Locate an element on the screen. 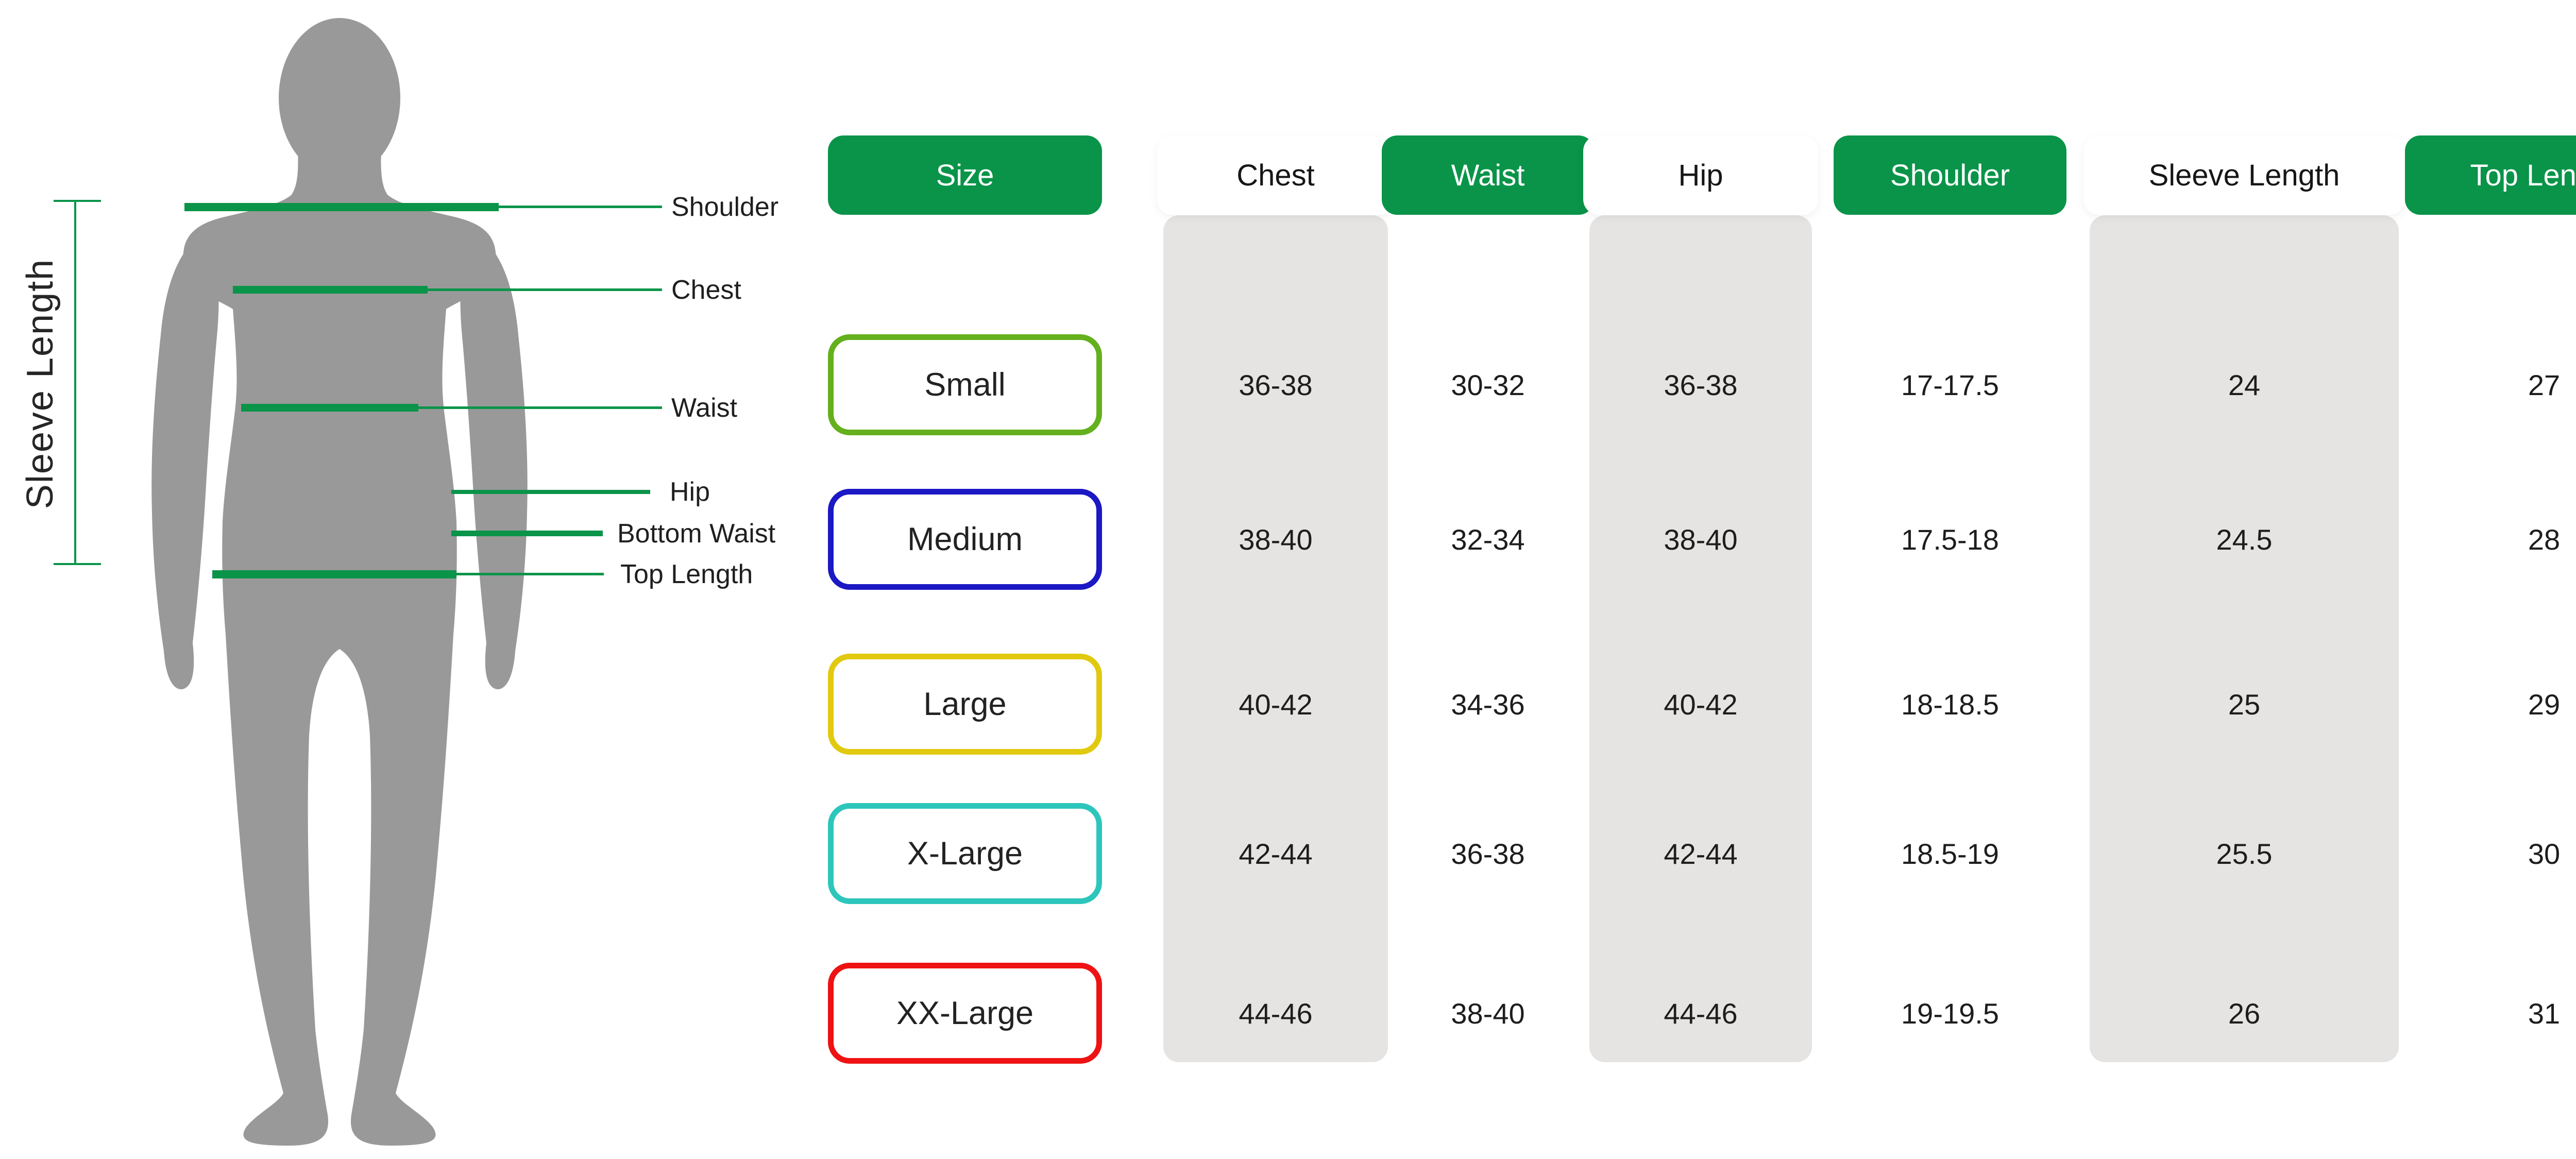 This screenshot has height=1159, width=2576. chest-line is located at coordinates (331, 290).